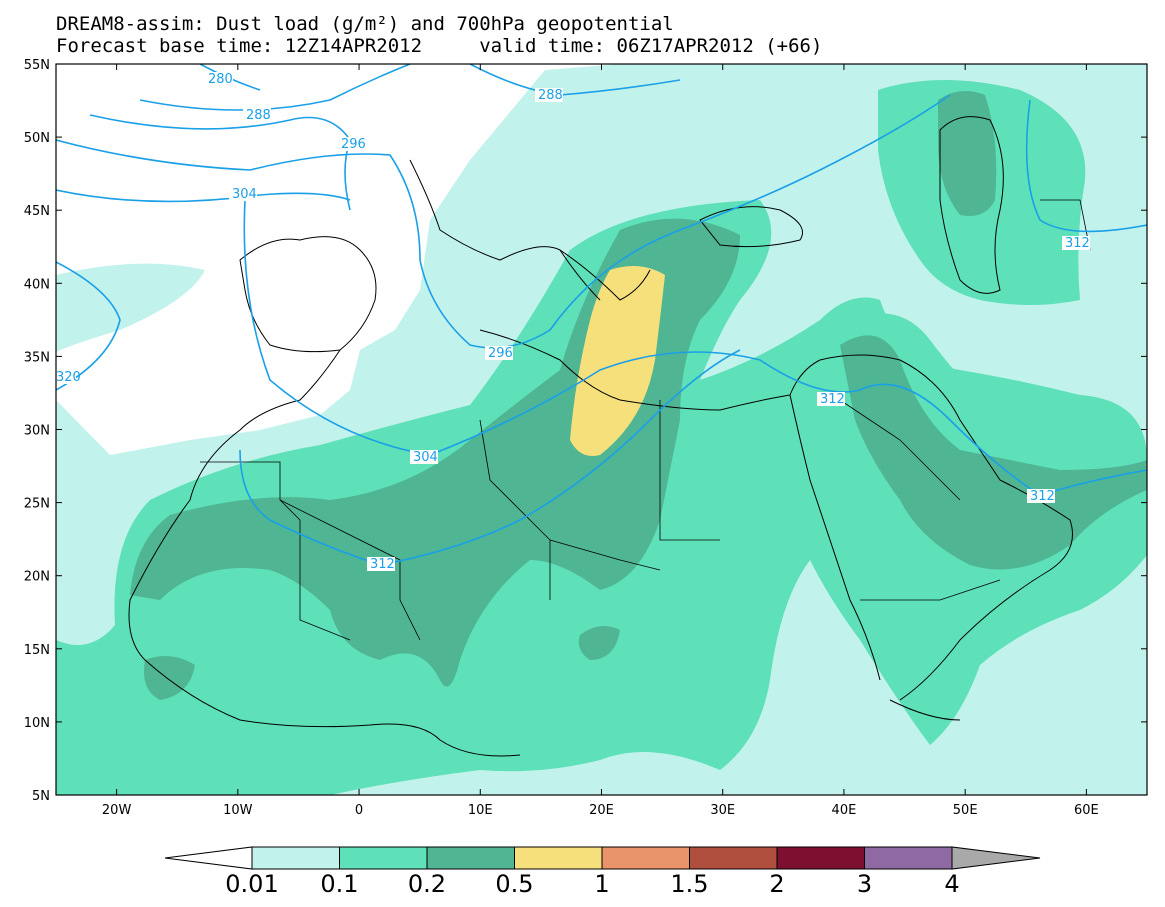 This screenshot has width=1165, height=907. What do you see at coordinates (864, 884) in the screenshot?
I see `colorbar-label: 3` at bounding box center [864, 884].